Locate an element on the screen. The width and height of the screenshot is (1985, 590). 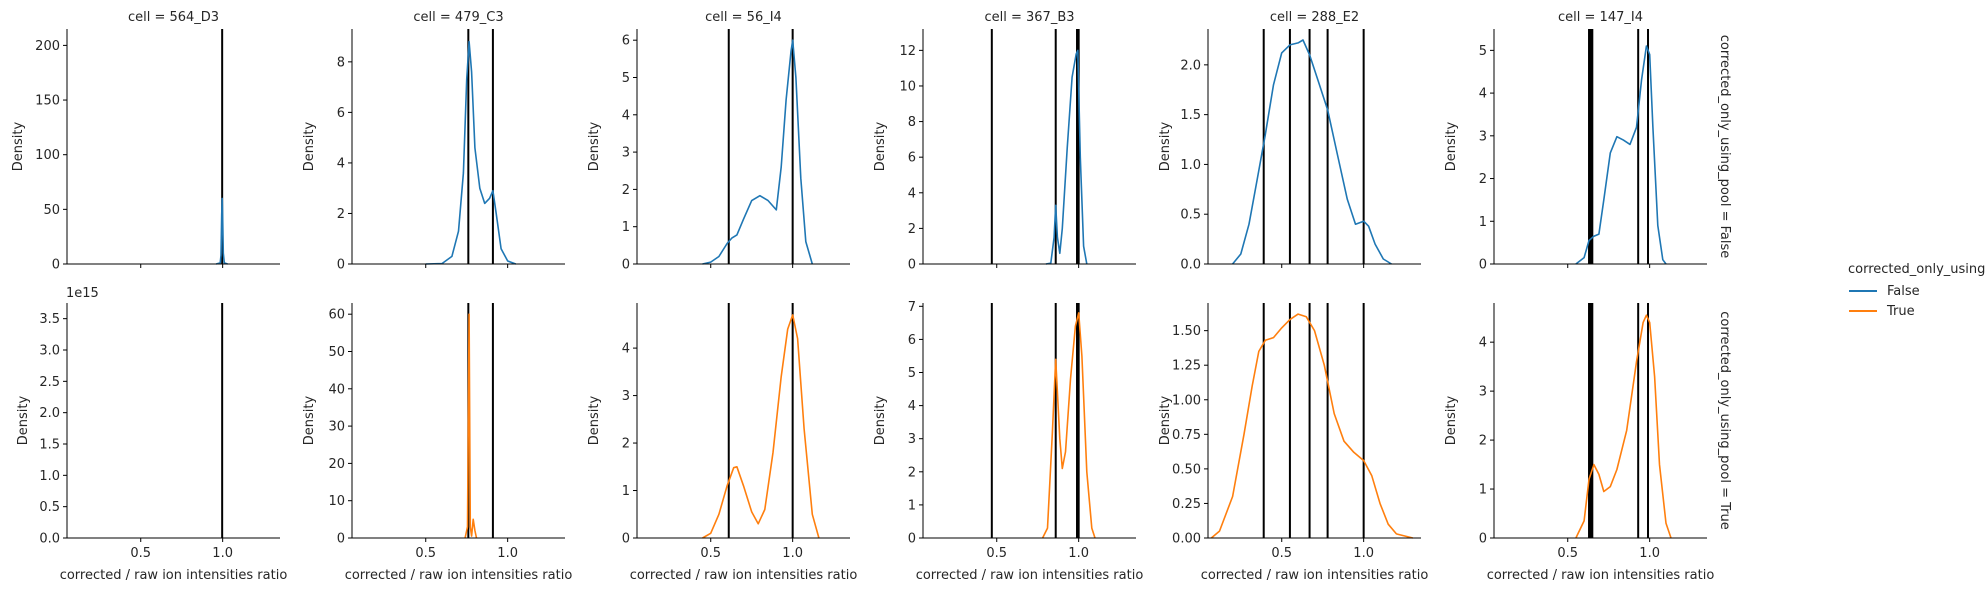
ytick-label-r0-c5-2: 2 is located at coordinates (1483, 179).